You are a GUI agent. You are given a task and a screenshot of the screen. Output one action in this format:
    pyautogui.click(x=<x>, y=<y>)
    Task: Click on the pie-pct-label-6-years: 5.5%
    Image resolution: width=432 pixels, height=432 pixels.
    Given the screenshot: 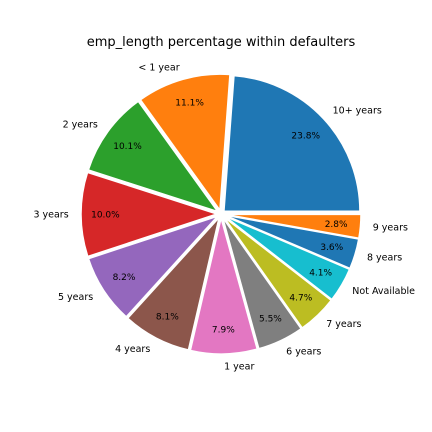 What is the action you would take?
    pyautogui.click(x=270, y=319)
    